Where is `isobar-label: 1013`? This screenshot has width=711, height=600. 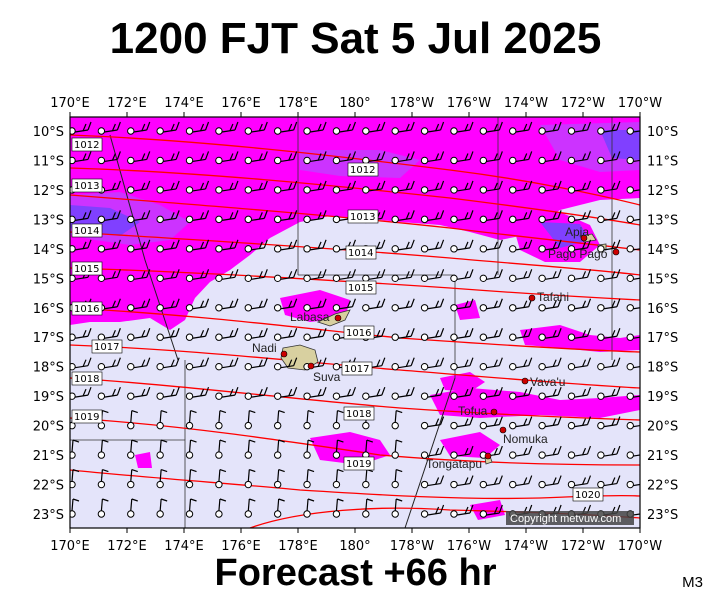 isobar-label: 1013 is located at coordinates (363, 216).